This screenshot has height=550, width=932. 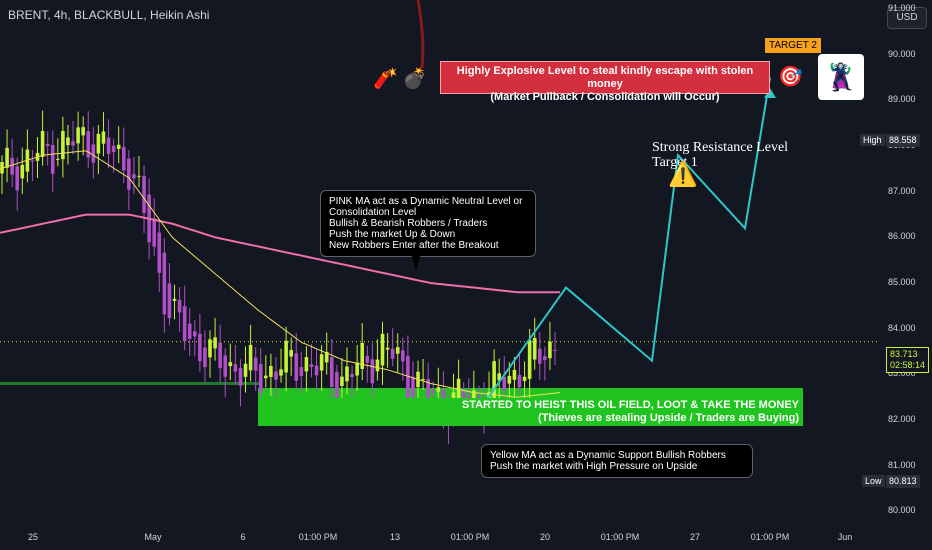 What do you see at coordinates (280, 253) in the screenshot?
I see `pink-ma-line` at bounding box center [280, 253].